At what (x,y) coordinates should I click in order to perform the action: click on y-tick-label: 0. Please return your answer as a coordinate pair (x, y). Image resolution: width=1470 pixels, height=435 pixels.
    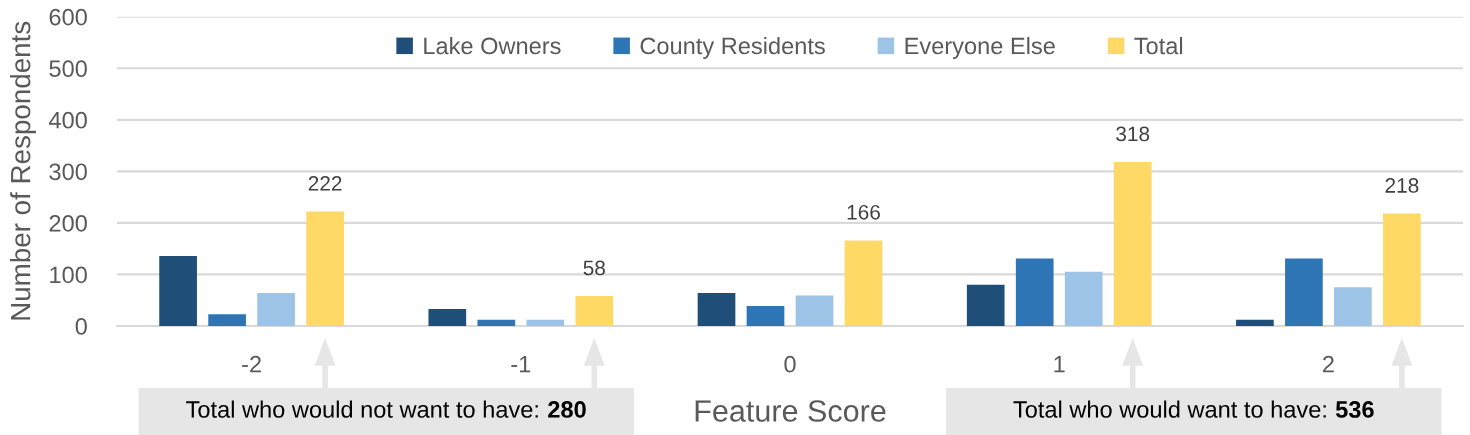
    Looking at the image, I should click on (81, 326).